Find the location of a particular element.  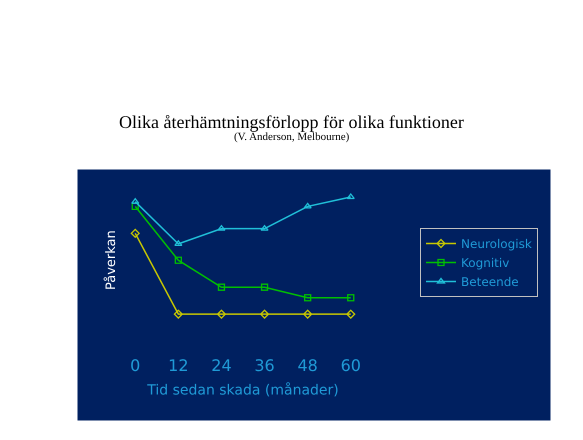

x-tick-label: 60 is located at coordinates (350, 365).